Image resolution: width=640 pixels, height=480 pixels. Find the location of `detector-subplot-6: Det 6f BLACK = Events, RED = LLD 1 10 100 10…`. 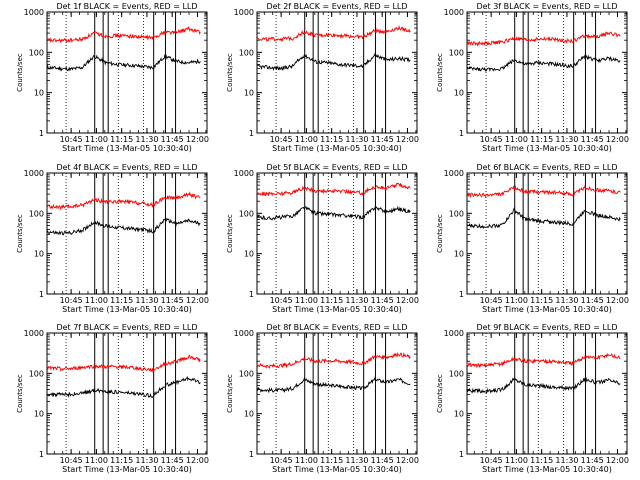

detector-subplot-6: Det 6f BLACK = Events, RED = LLD 1 10 100 10… is located at coordinates (532, 238).